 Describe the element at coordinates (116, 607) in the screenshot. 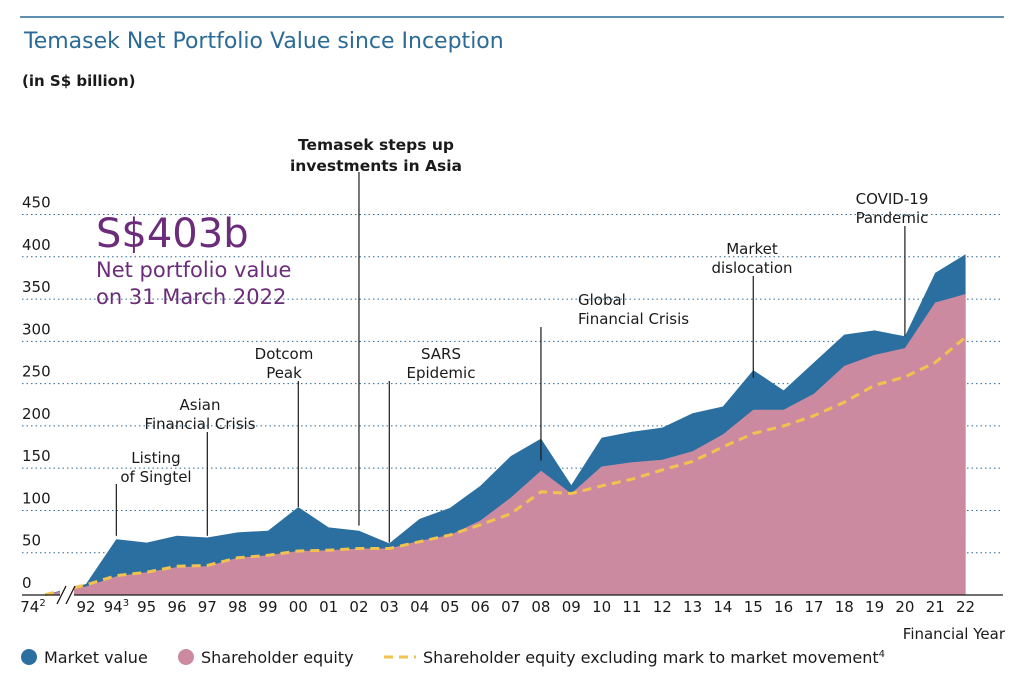

I see `x-tick-label: 943` at that location.